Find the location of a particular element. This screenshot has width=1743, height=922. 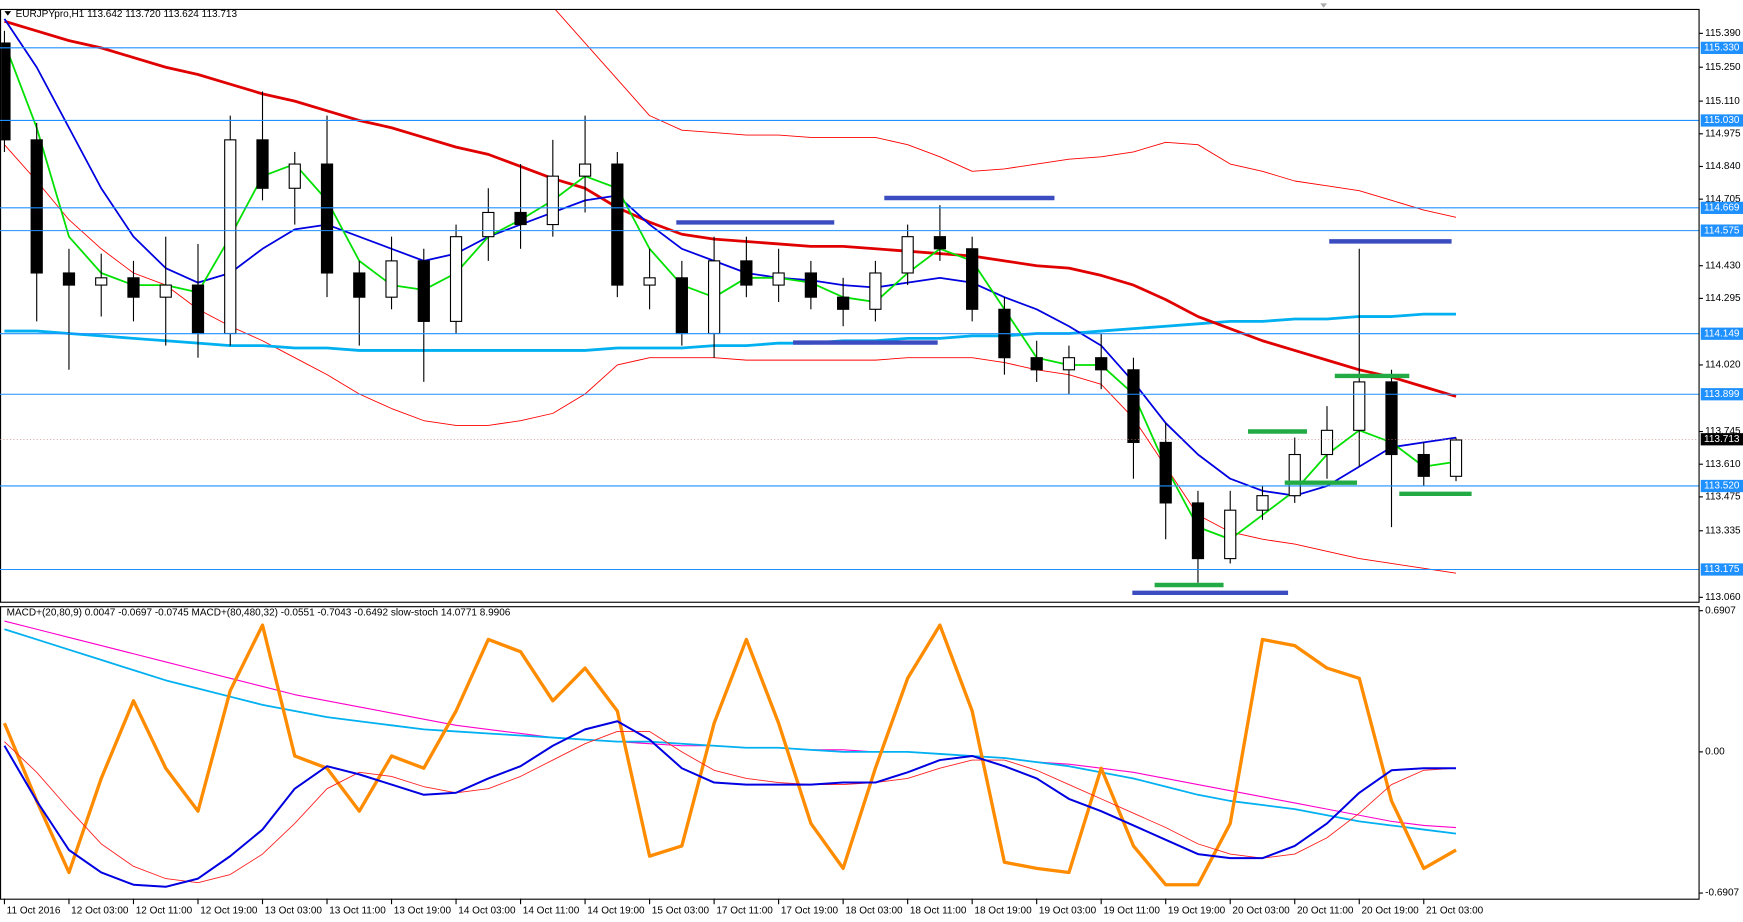

x-tick-label: 14 Oct 19:00 is located at coordinates (616, 911).